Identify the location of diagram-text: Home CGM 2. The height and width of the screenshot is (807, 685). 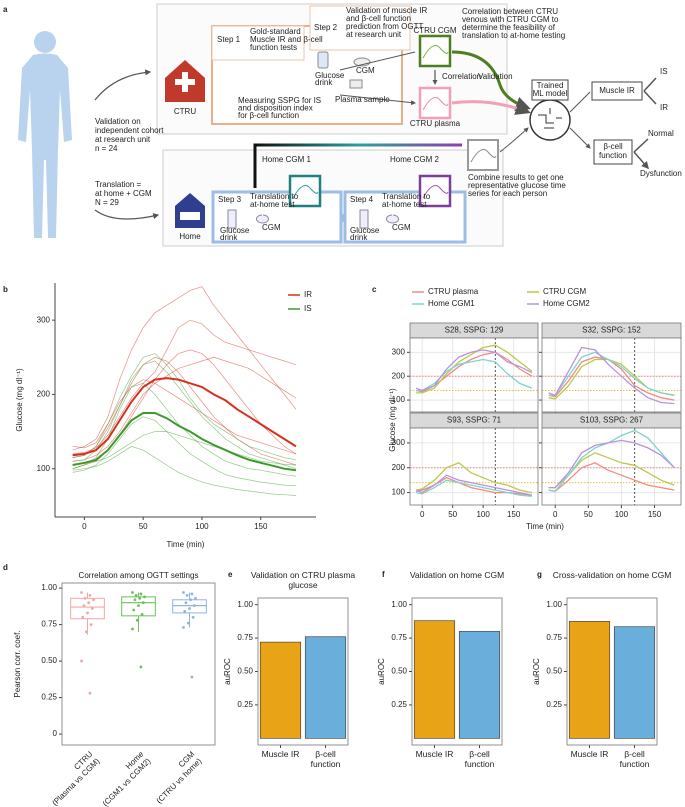
(414, 159).